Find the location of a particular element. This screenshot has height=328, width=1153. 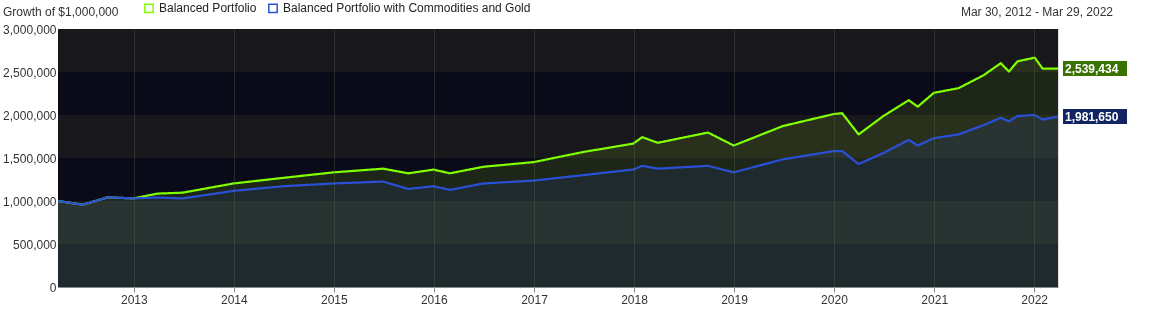

y-tick-label: 500,000 is located at coordinates (35, 244).